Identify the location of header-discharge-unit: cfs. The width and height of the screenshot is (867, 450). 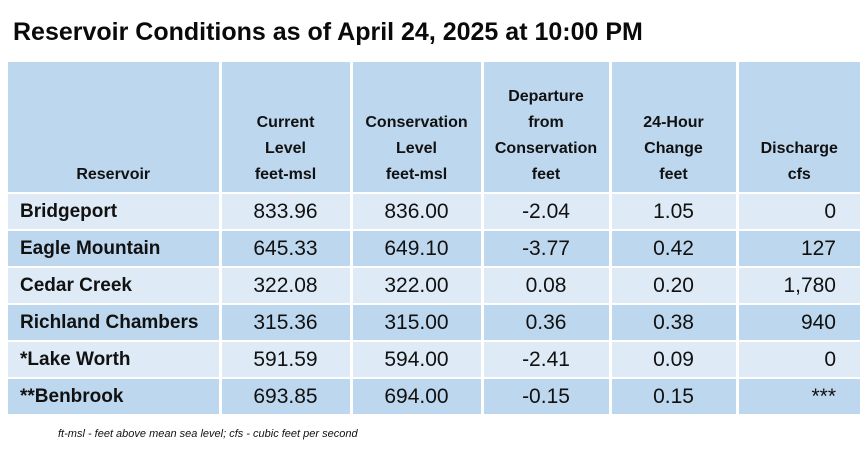
(799, 174).